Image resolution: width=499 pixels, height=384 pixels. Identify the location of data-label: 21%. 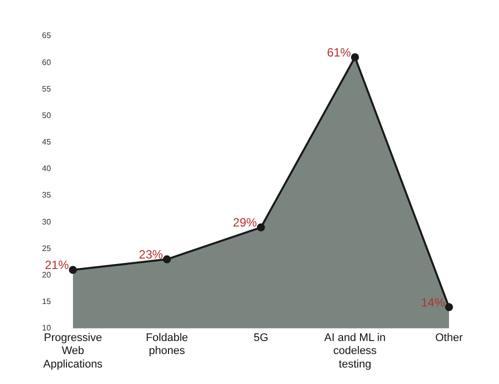
(57, 265).